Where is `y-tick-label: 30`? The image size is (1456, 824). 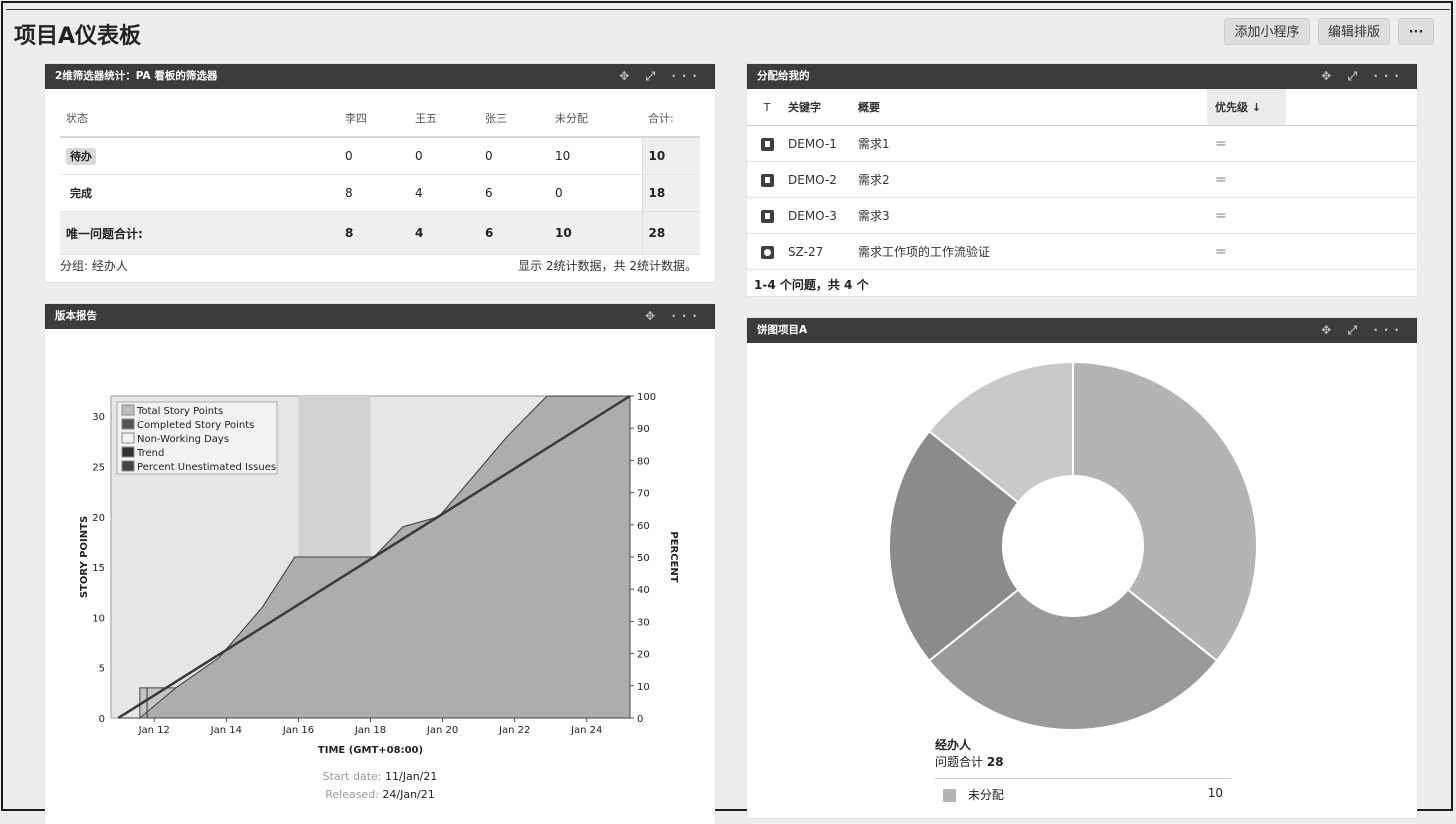 y-tick-label: 30 is located at coordinates (98, 417).